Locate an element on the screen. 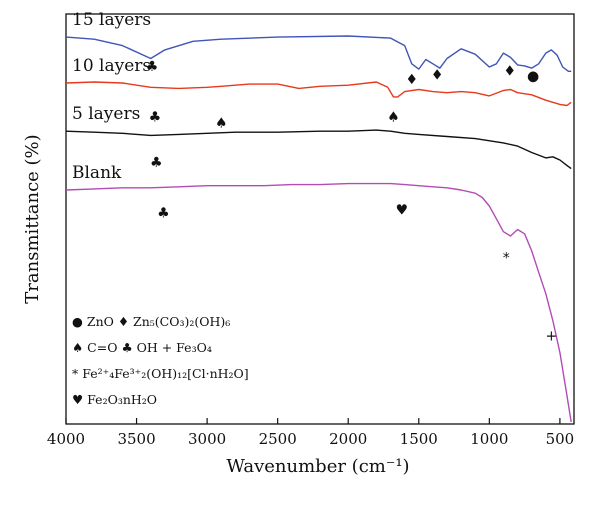 The image size is (600, 508). x-tick-label-2500: 2500 is located at coordinates (278, 439).